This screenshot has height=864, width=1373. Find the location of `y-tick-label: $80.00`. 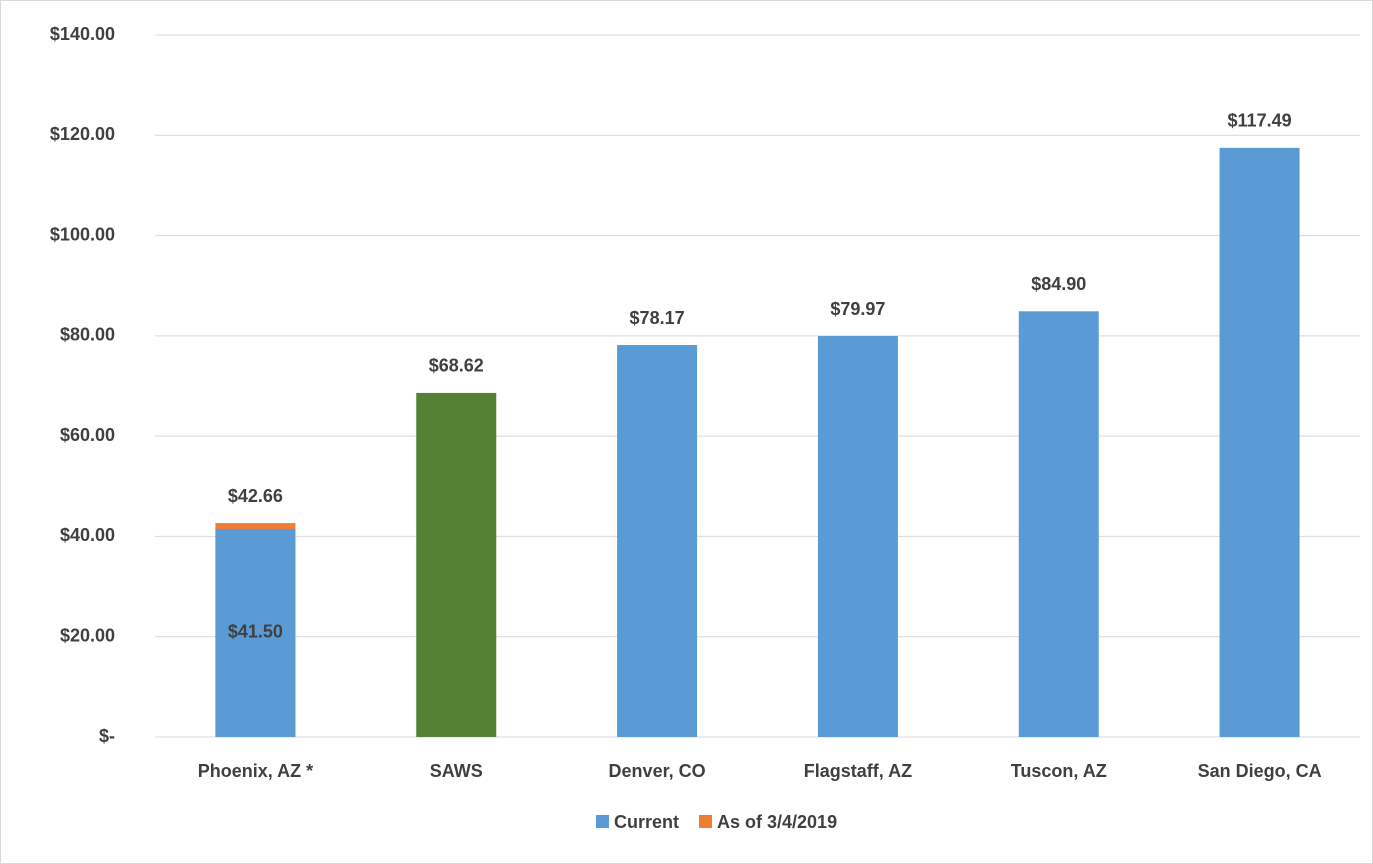

y-tick-label: $80.00 is located at coordinates (87, 335).